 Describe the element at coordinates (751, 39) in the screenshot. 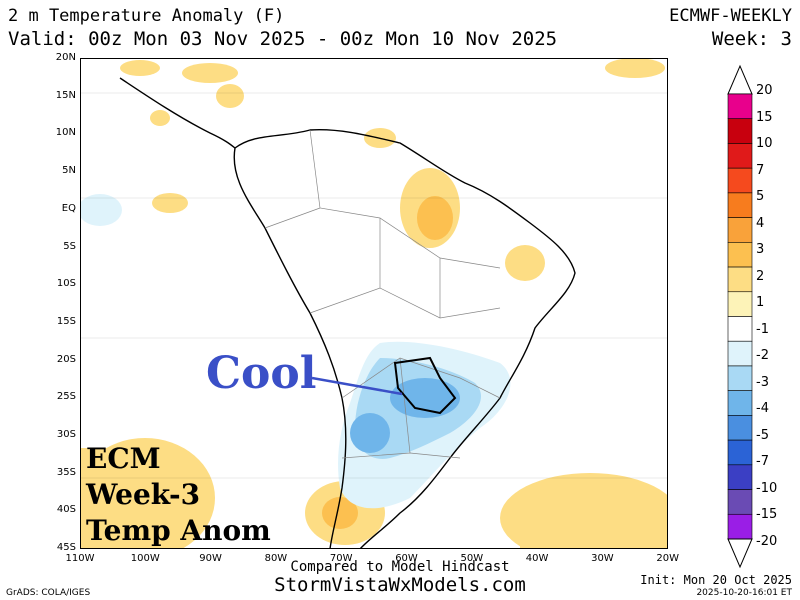

I see `week-label: Week: 3` at that location.